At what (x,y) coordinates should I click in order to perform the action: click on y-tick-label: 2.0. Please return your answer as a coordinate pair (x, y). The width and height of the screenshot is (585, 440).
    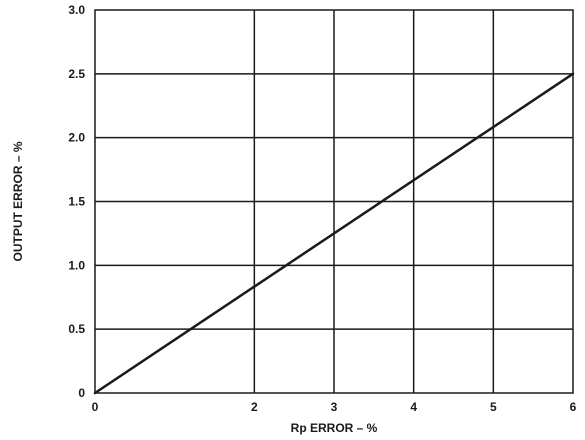
    Looking at the image, I should click on (76, 138).